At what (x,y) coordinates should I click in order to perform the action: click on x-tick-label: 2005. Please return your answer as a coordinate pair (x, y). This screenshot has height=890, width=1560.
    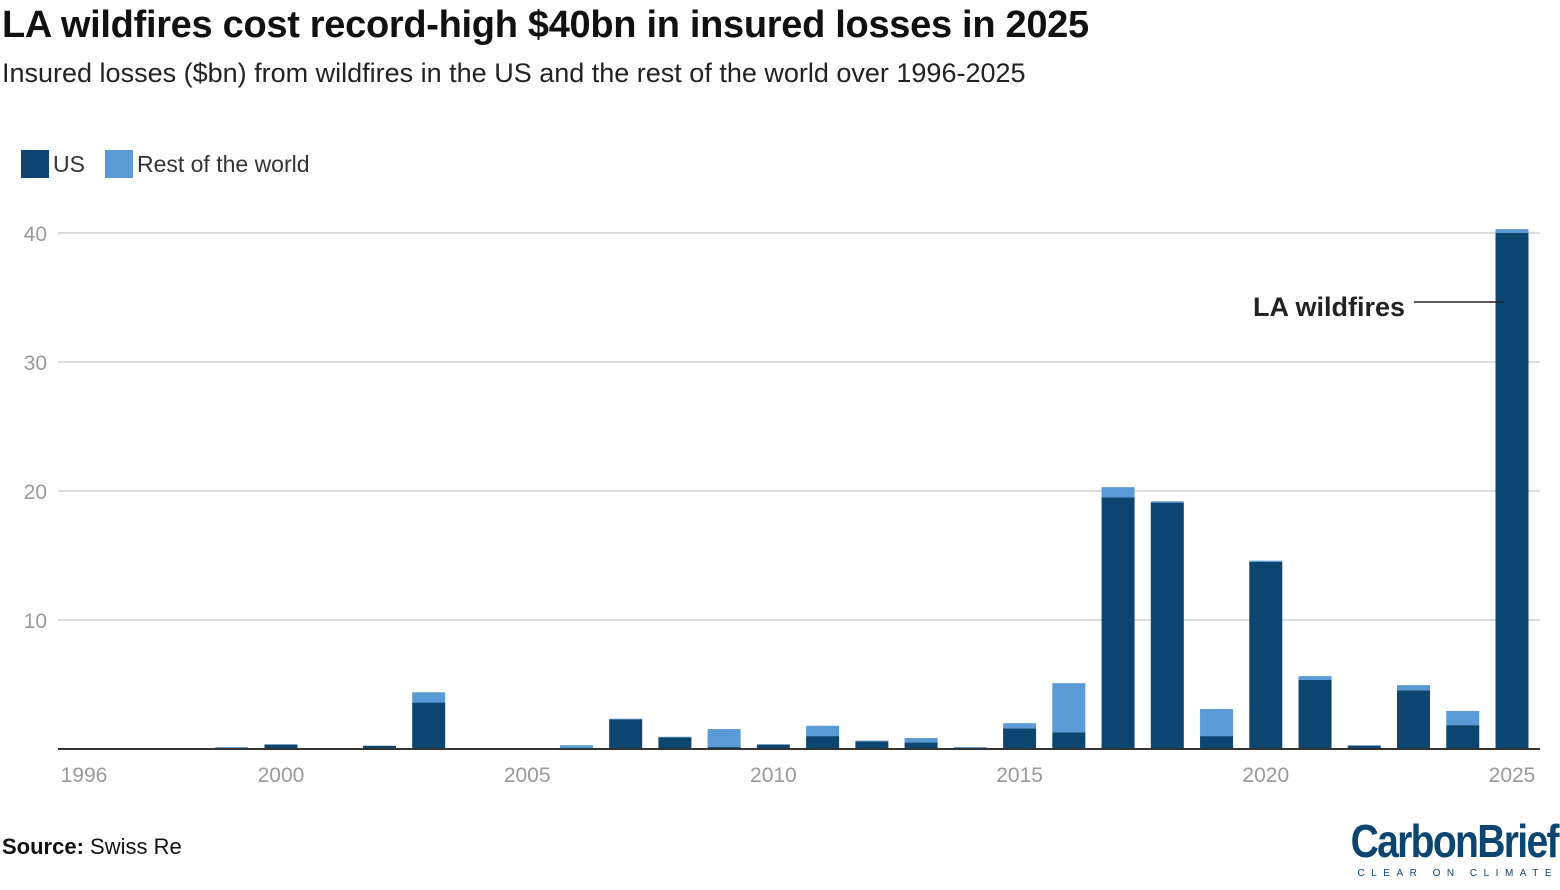
    Looking at the image, I should click on (527, 775).